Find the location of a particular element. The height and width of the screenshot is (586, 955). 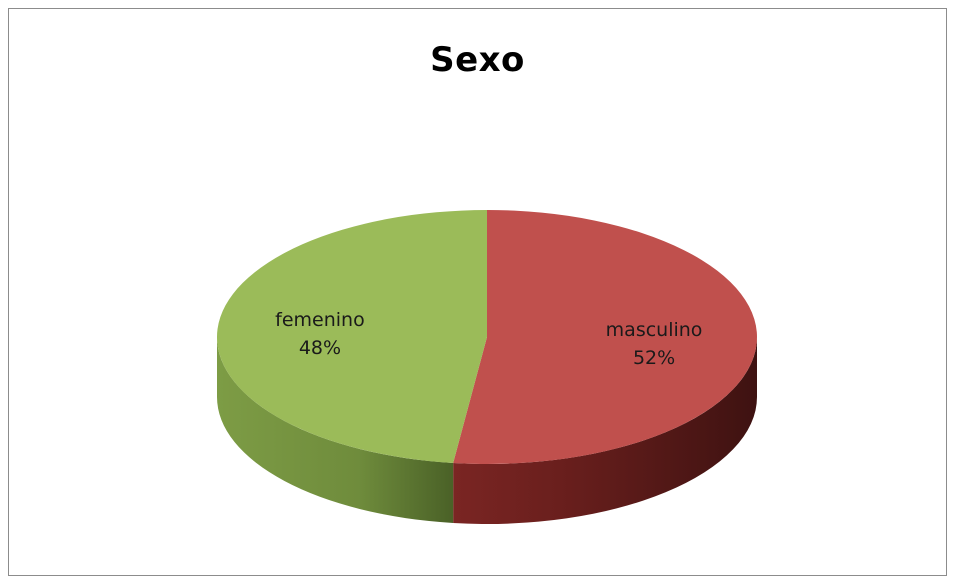

pie-side-femenino is located at coordinates (335, 430).